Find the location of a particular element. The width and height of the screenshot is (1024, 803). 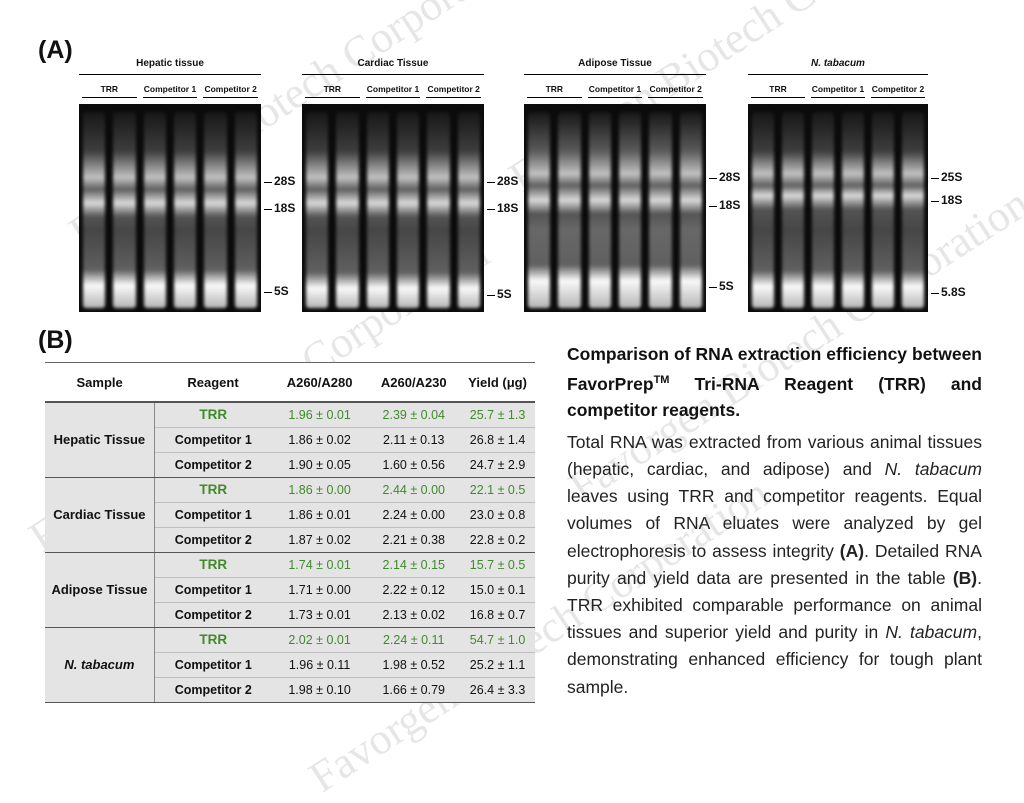

yield-cell: 25.7 ± 1.3 is located at coordinates (497, 415).